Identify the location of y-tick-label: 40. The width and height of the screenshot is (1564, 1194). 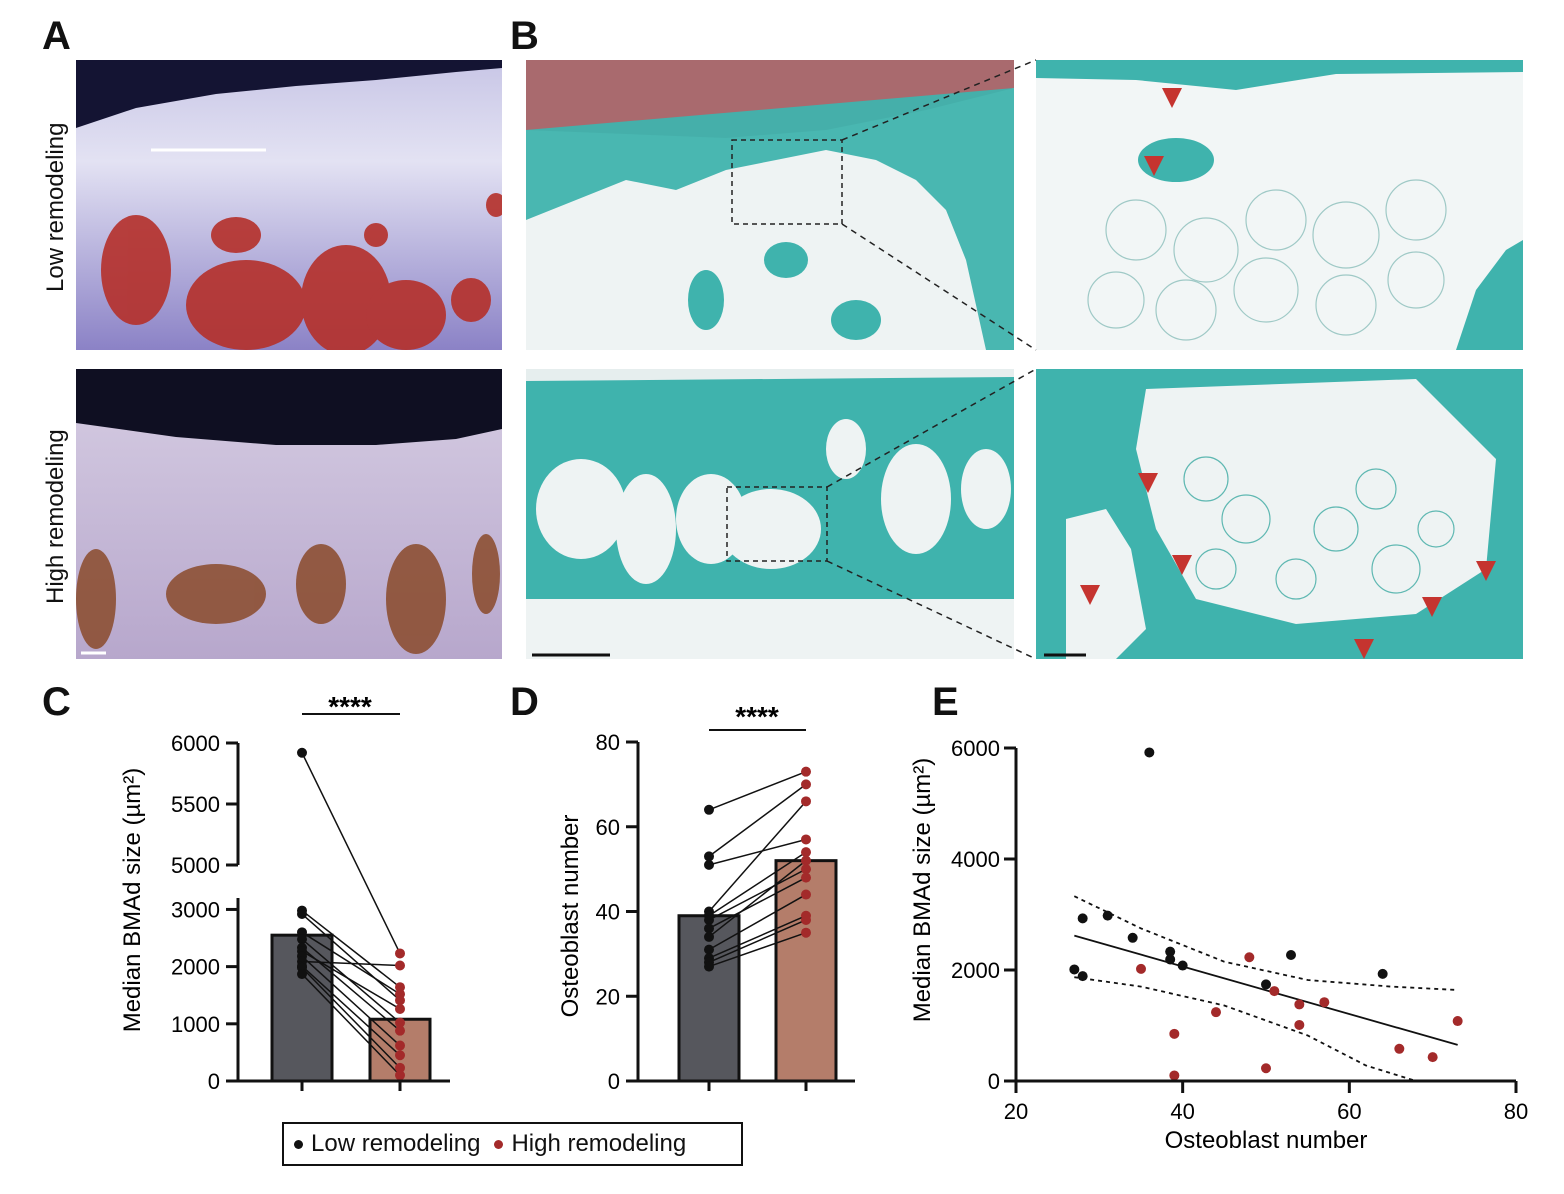
(608, 912).